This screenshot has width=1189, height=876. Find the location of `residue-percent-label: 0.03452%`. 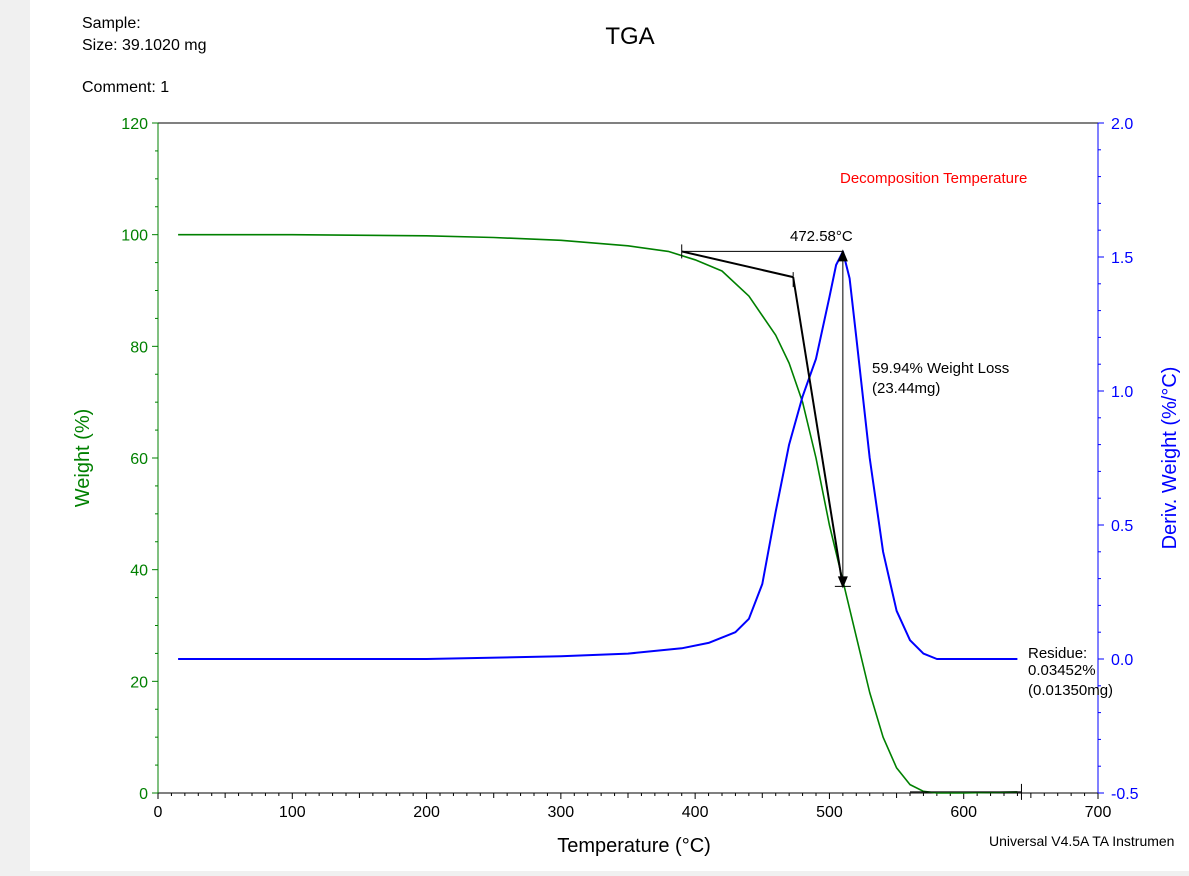

residue-percent-label: 0.03452% is located at coordinates (1062, 670).